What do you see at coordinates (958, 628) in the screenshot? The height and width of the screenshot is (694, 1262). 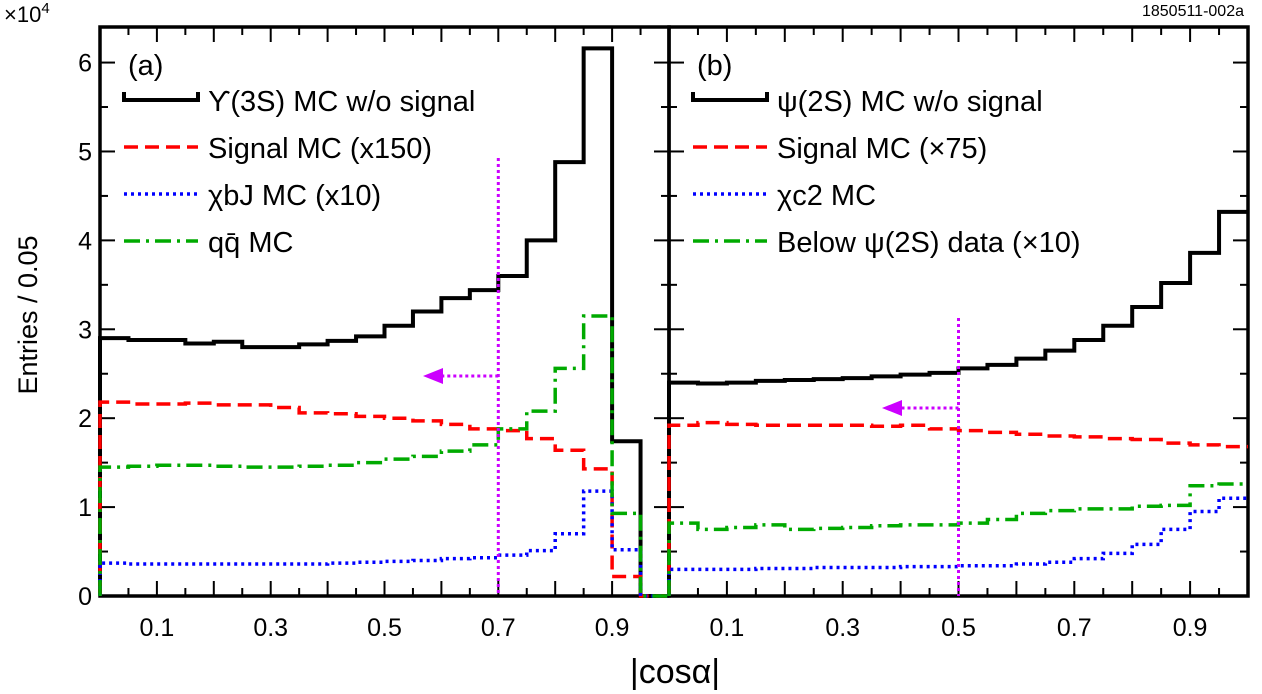 I see `panel-b-x-tick-label: 0.5` at bounding box center [958, 628].